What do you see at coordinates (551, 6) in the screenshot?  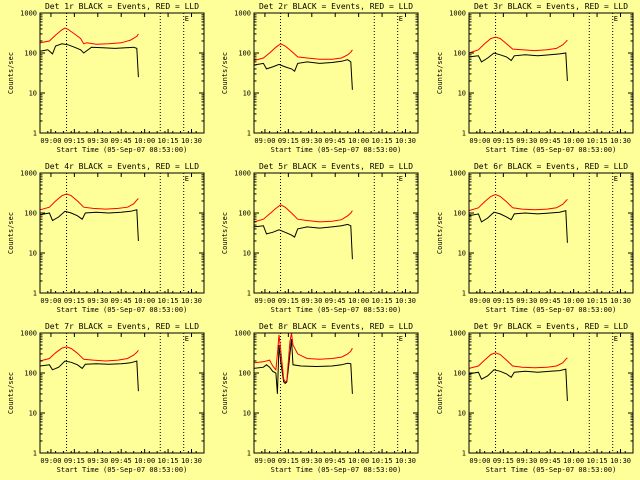 I see `panel-title: Det 3r BLACK = Events, RED = LLD` at bounding box center [551, 6].